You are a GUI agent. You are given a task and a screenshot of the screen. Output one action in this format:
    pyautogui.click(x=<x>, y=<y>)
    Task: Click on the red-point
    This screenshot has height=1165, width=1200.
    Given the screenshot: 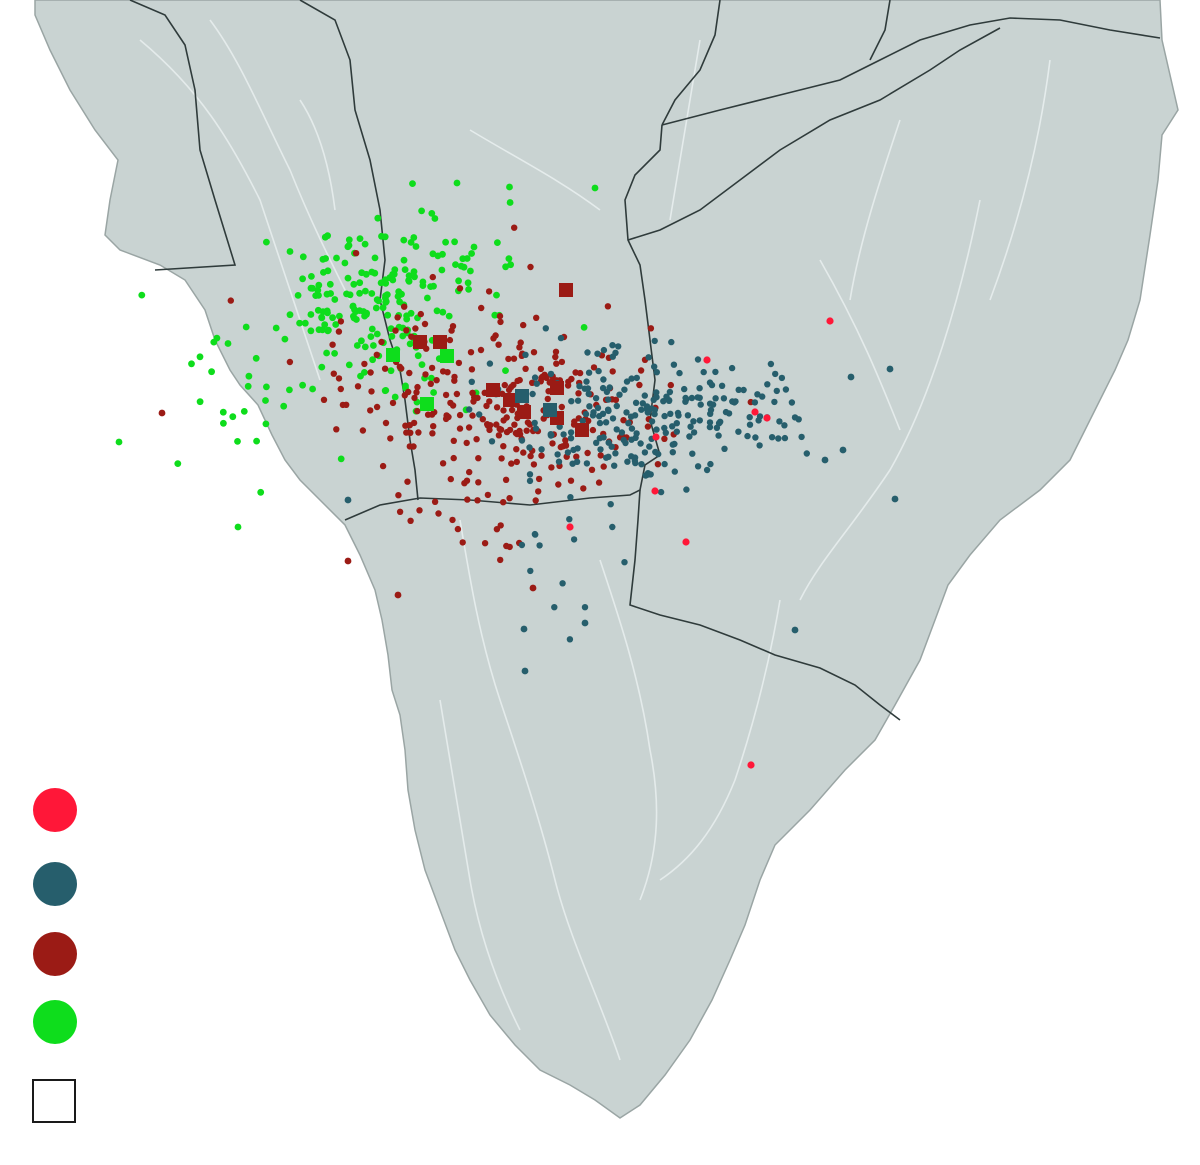 What is the action you would take?
    pyautogui.click(x=755, y=412)
    